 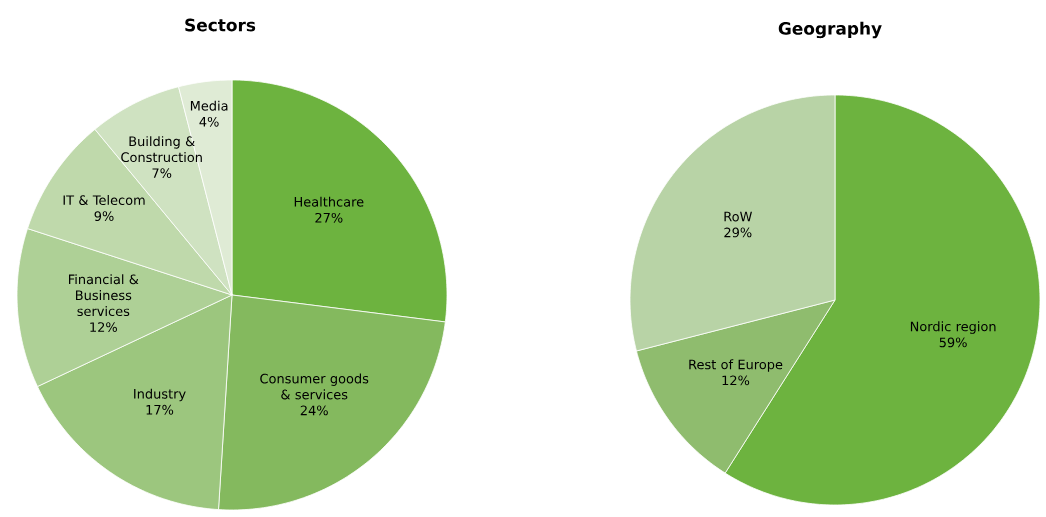 What do you see at coordinates (314, 386) in the screenshot?
I see `slice-label: Consumer goods & services` at bounding box center [314, 386].